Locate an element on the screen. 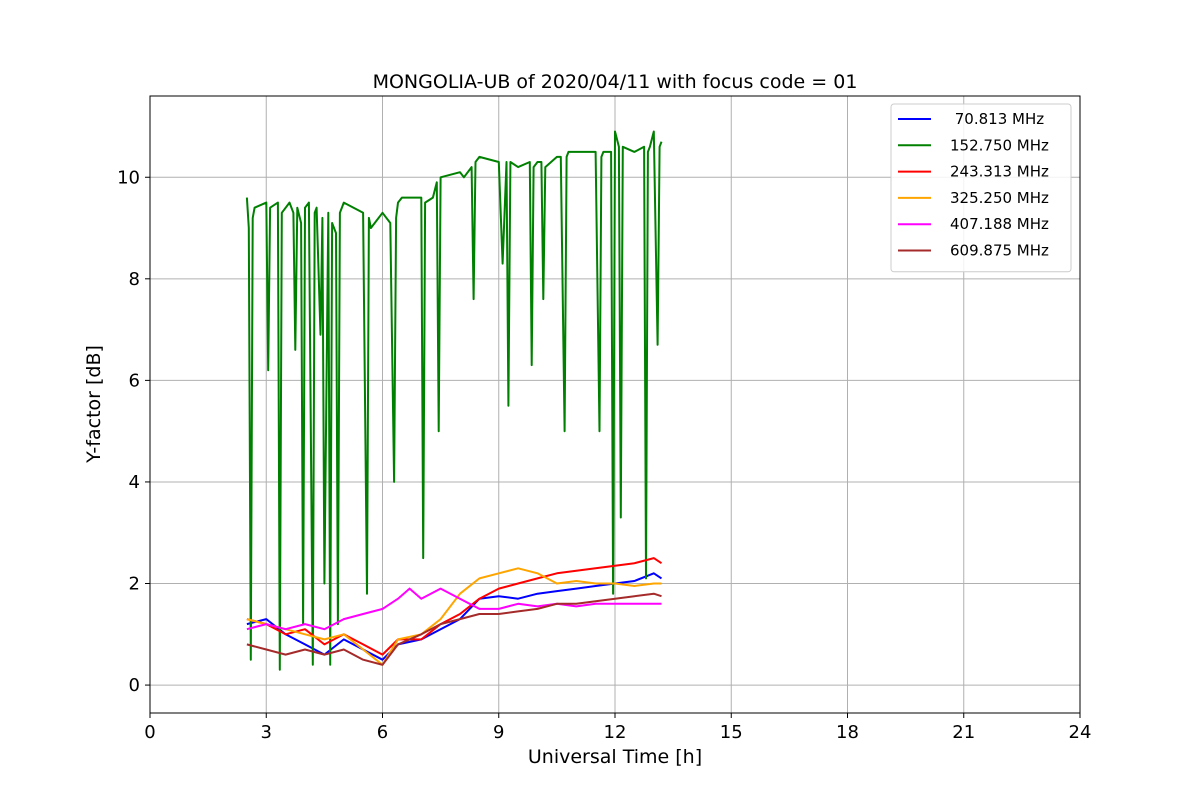  x-tick-label: 6 is located at coordinates (382, 732).